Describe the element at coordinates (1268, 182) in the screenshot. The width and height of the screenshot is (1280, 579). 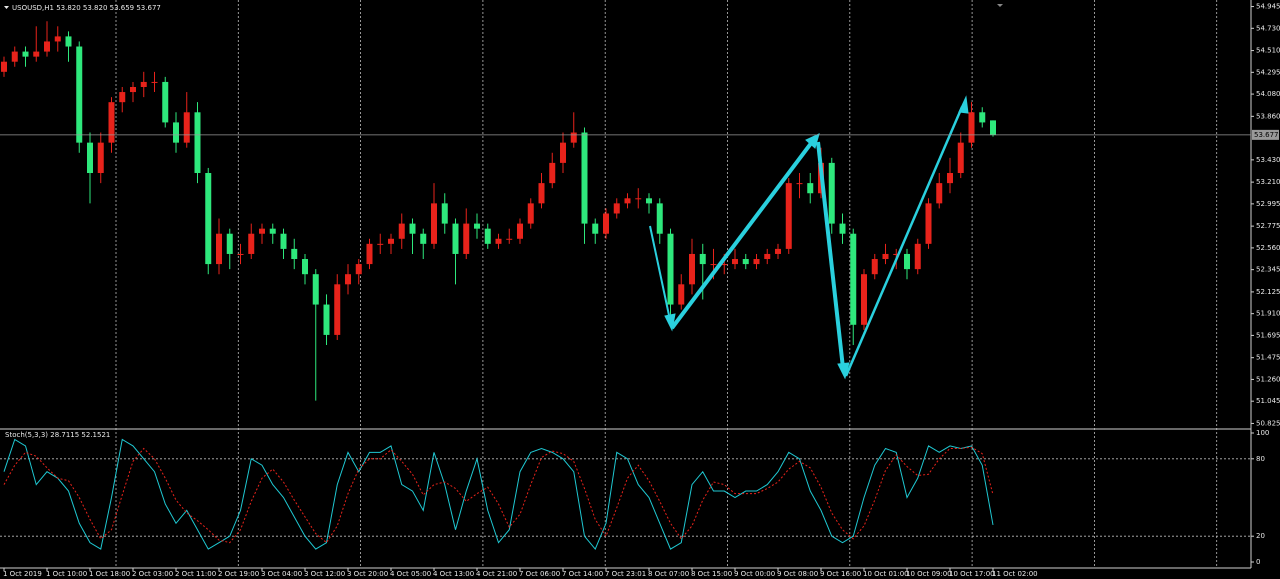
I see `y-tick-label: 53.210` at that location.